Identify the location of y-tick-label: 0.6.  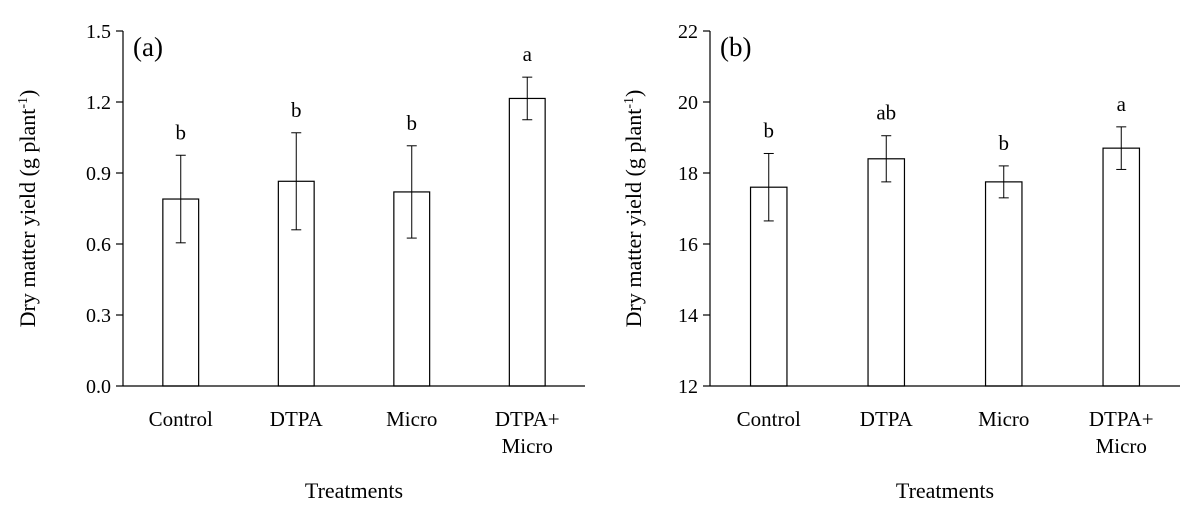
(98, 245).